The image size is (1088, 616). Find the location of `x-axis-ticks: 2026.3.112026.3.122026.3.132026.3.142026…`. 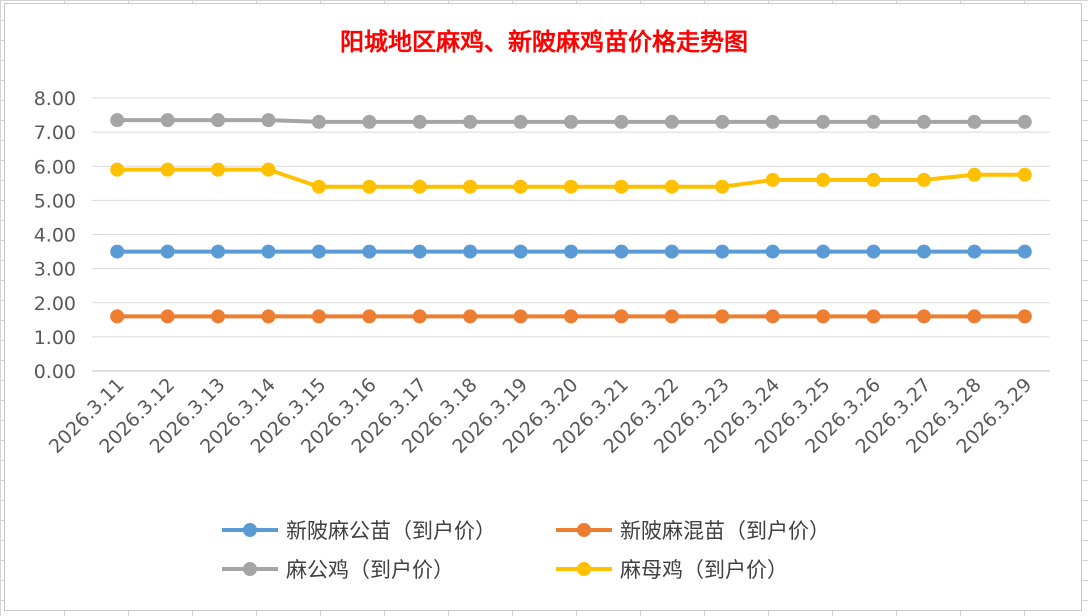

x-axis-ticks: 2026.3.112026.3.122026.3.132026.3.142026… is located at coordinates (541, 416).